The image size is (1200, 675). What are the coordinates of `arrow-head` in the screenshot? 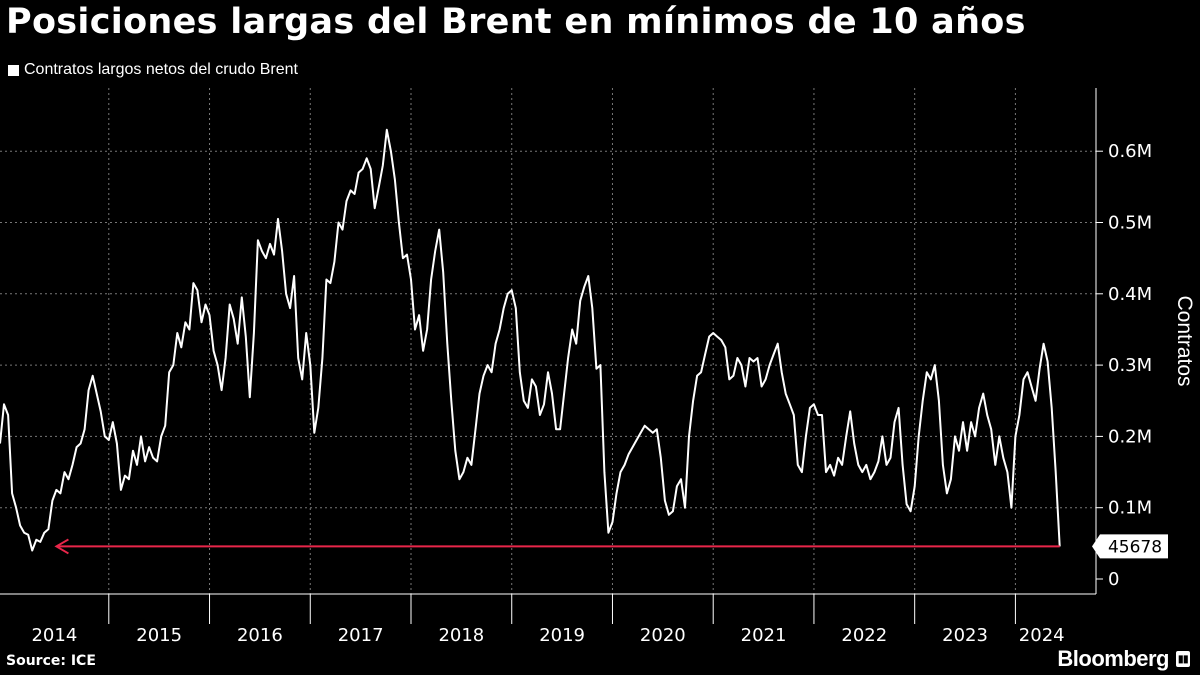 It's located at (61, 546).